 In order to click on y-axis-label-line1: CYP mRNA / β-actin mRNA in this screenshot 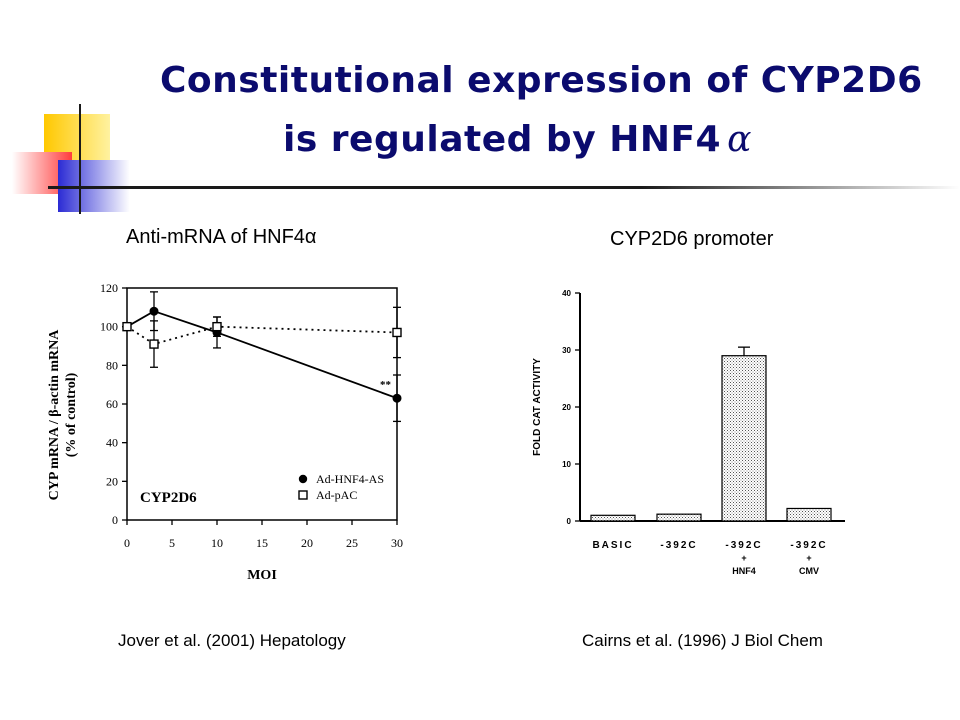, I will do `click(54, 415)`.